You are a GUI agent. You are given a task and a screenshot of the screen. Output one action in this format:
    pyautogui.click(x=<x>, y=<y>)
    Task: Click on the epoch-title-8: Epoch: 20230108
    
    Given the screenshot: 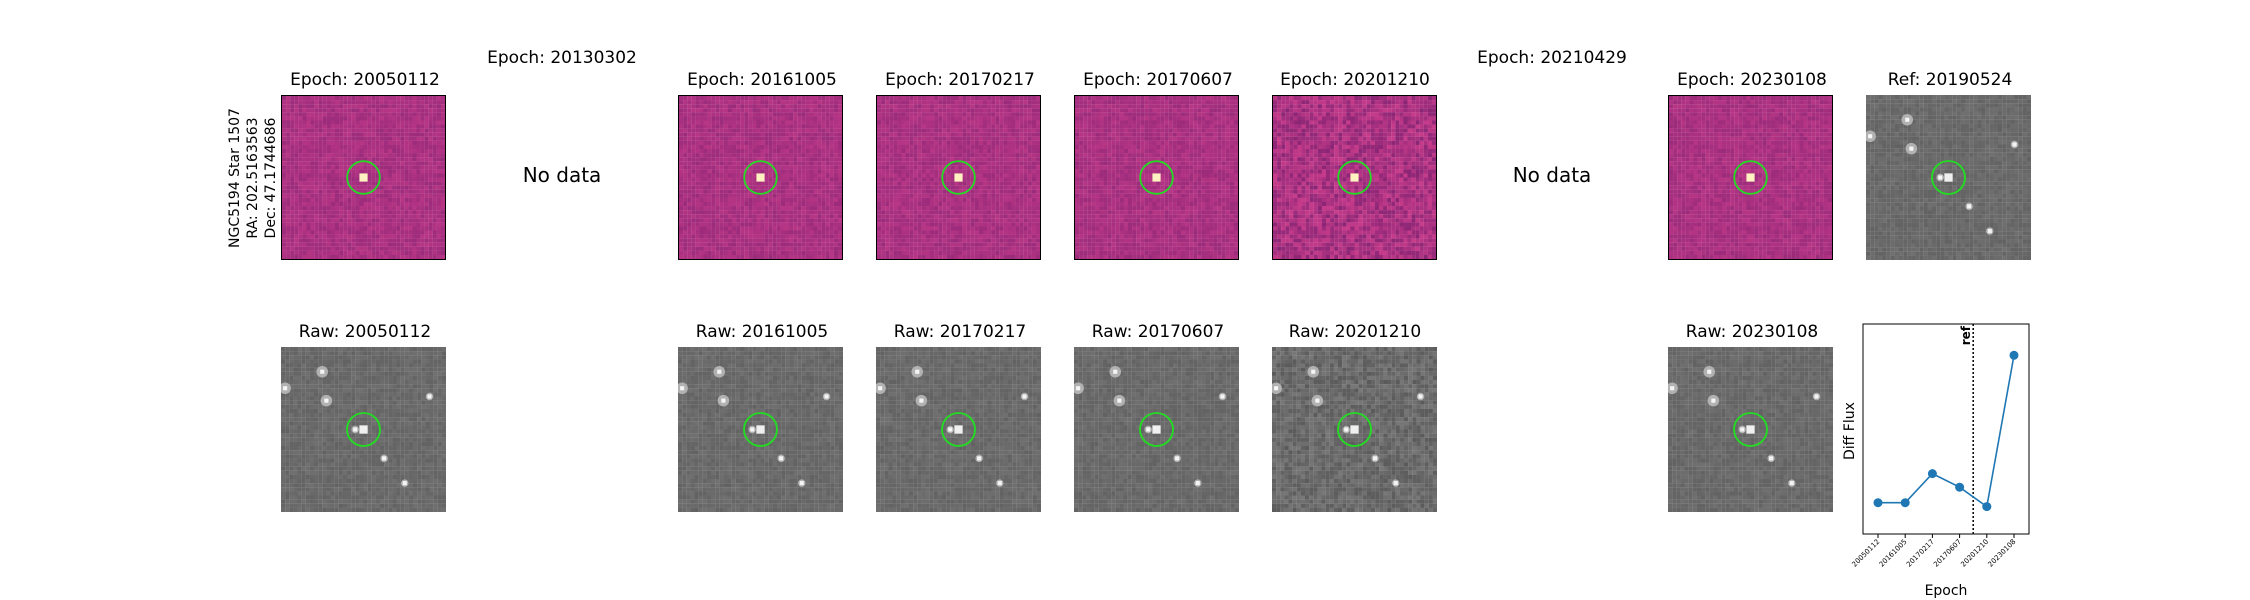 What is the action you would take?
    pyautogui.click(x=1752, y=80)
    